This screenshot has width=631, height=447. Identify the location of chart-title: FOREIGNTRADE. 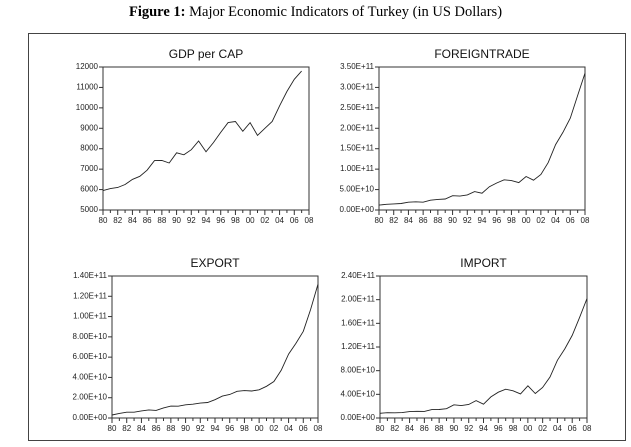
(481, 54).